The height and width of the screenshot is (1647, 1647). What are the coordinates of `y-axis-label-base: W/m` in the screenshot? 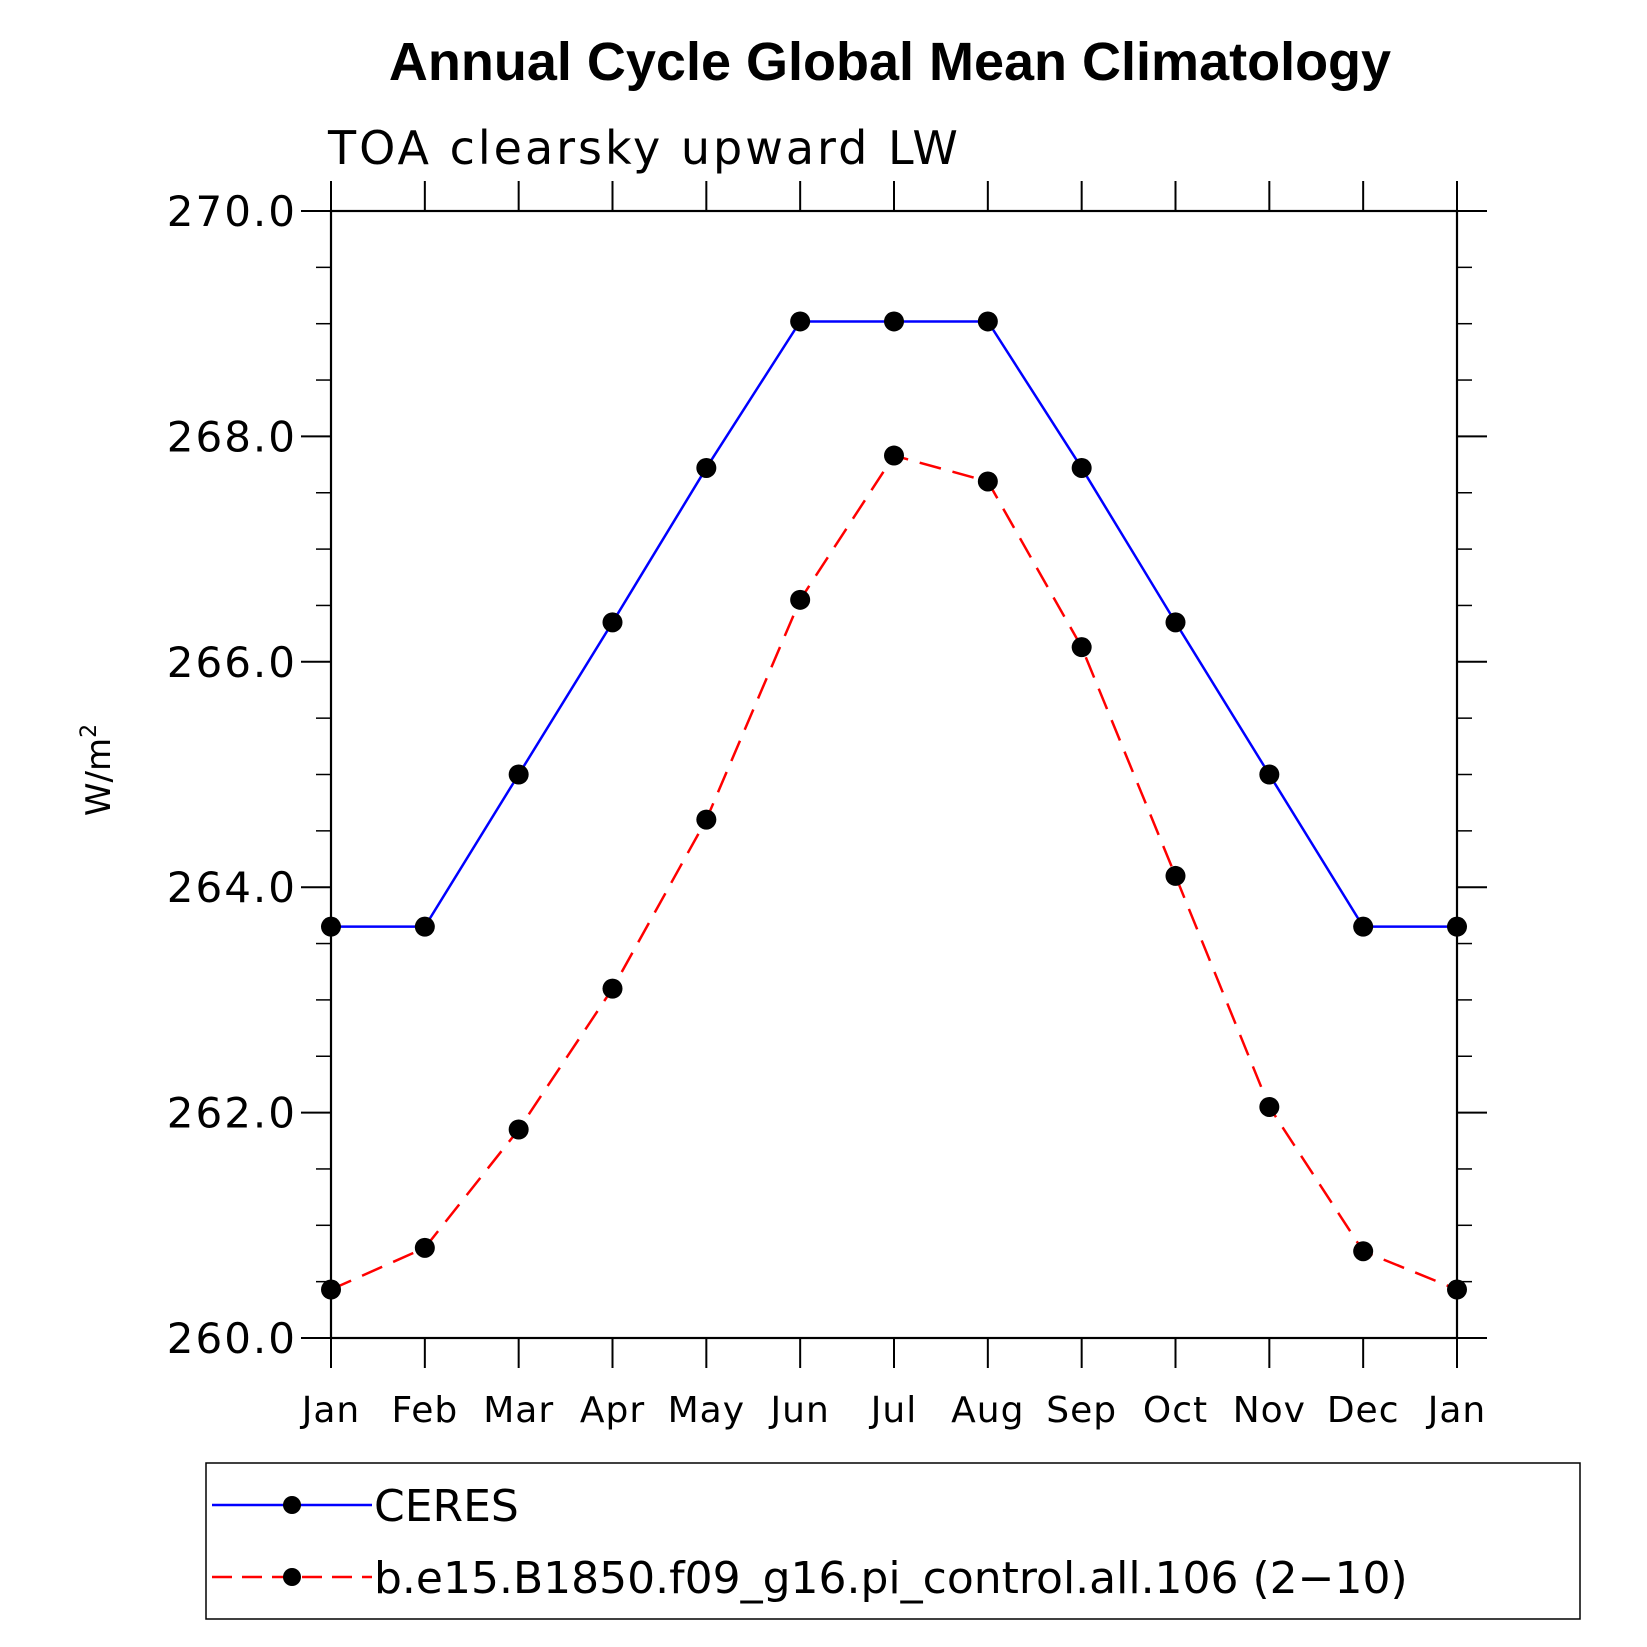 It's located at (99, 777).